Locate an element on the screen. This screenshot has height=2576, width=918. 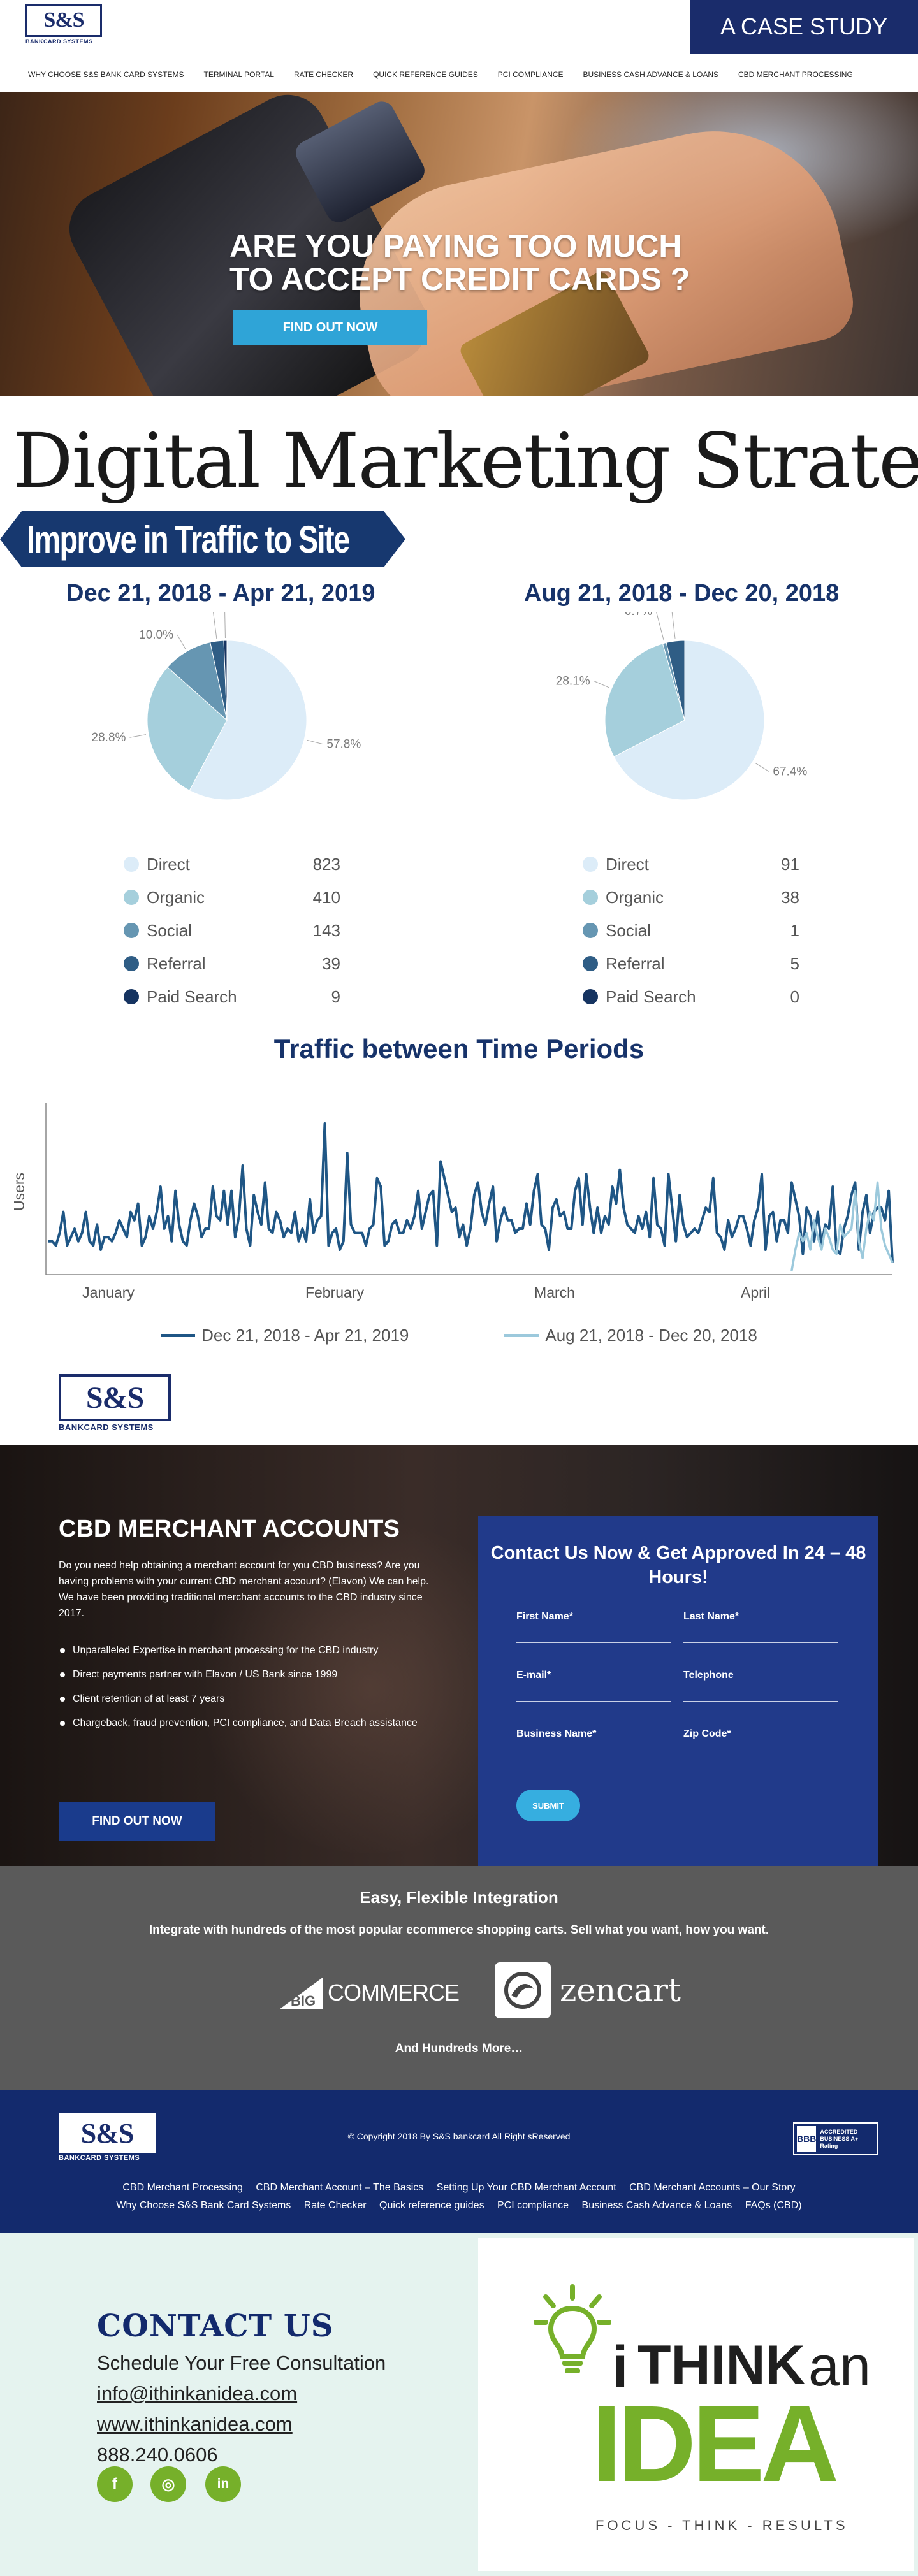
zencart-word: zencart is located at coordinates (620, 1990).